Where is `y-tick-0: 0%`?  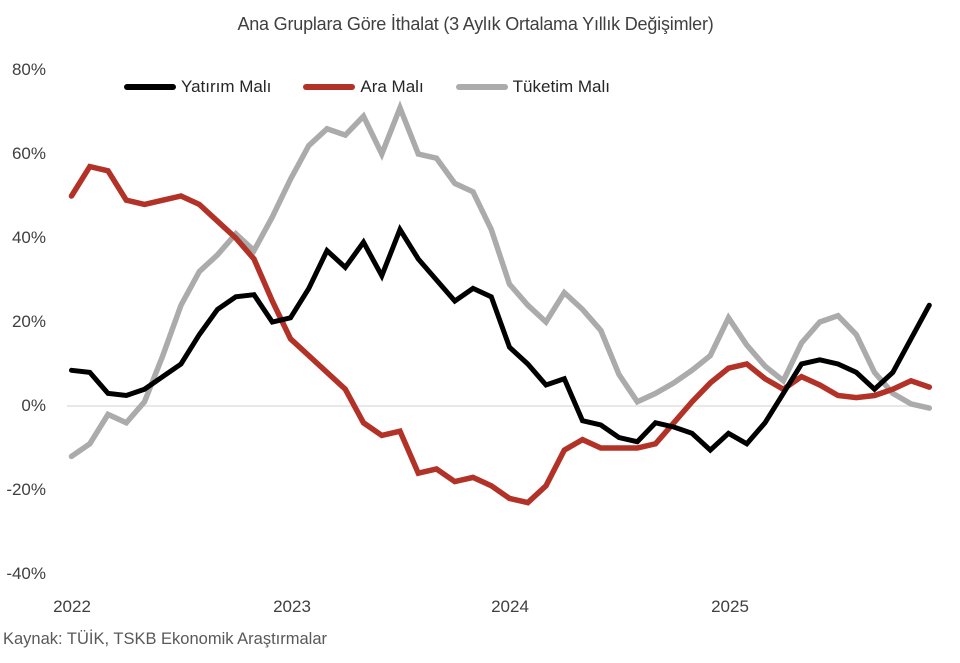 y-tick-0: 0% is located at coordinates (33, 405).